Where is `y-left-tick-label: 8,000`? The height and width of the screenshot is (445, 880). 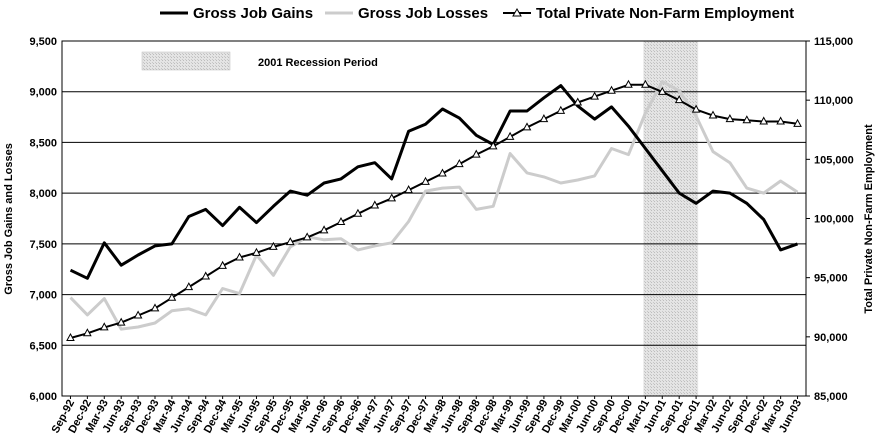
y-left-tick-label: 8,000 is located at coordinates (43, 194).